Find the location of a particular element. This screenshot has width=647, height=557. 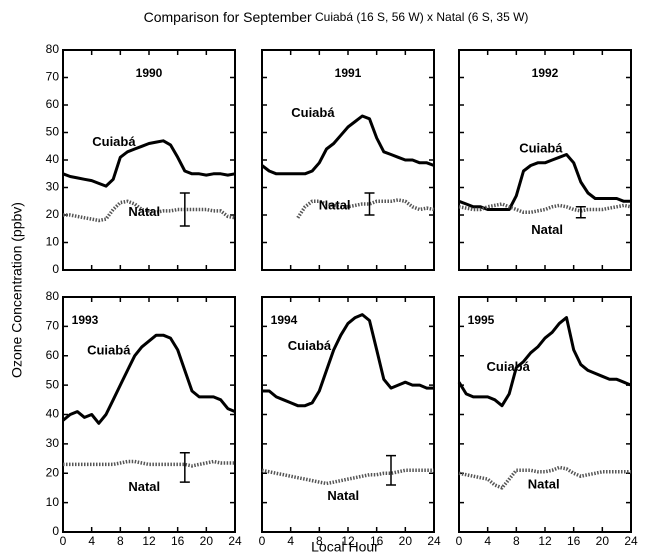

panel-title: 1991 is located at coordinates (348, 73).